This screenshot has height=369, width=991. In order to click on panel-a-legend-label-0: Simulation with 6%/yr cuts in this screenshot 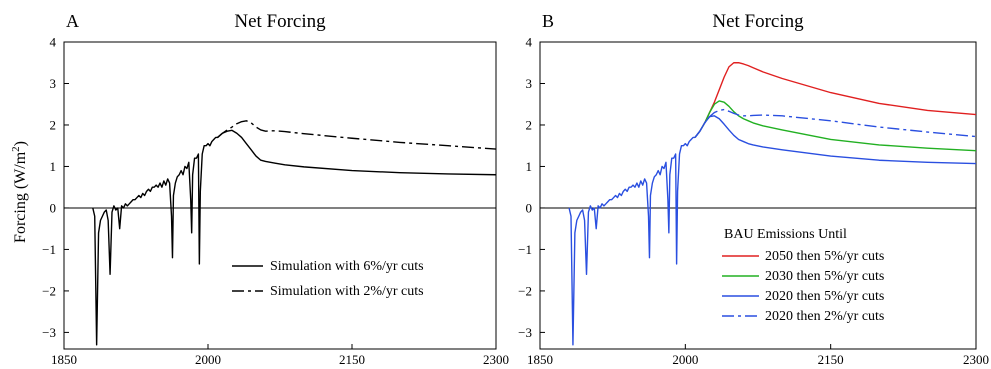, I will do `click(347, 266)`.